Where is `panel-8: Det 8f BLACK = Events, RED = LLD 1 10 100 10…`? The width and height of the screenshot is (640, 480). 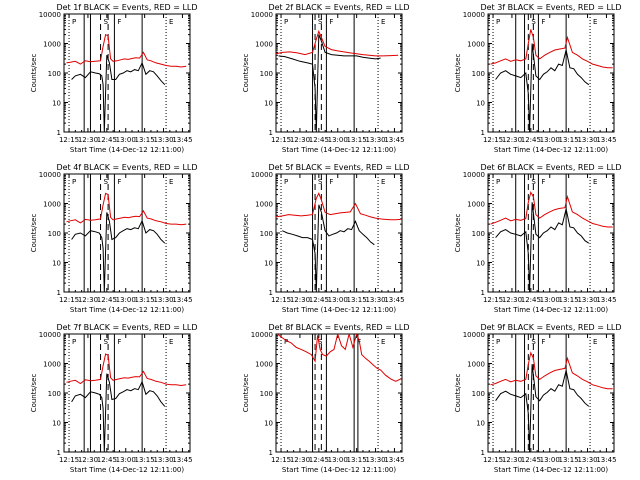
panel-8: Det 8f BLACK = Events, RED = LLD 1 10 100 10… is located at coordinates (326, 398).